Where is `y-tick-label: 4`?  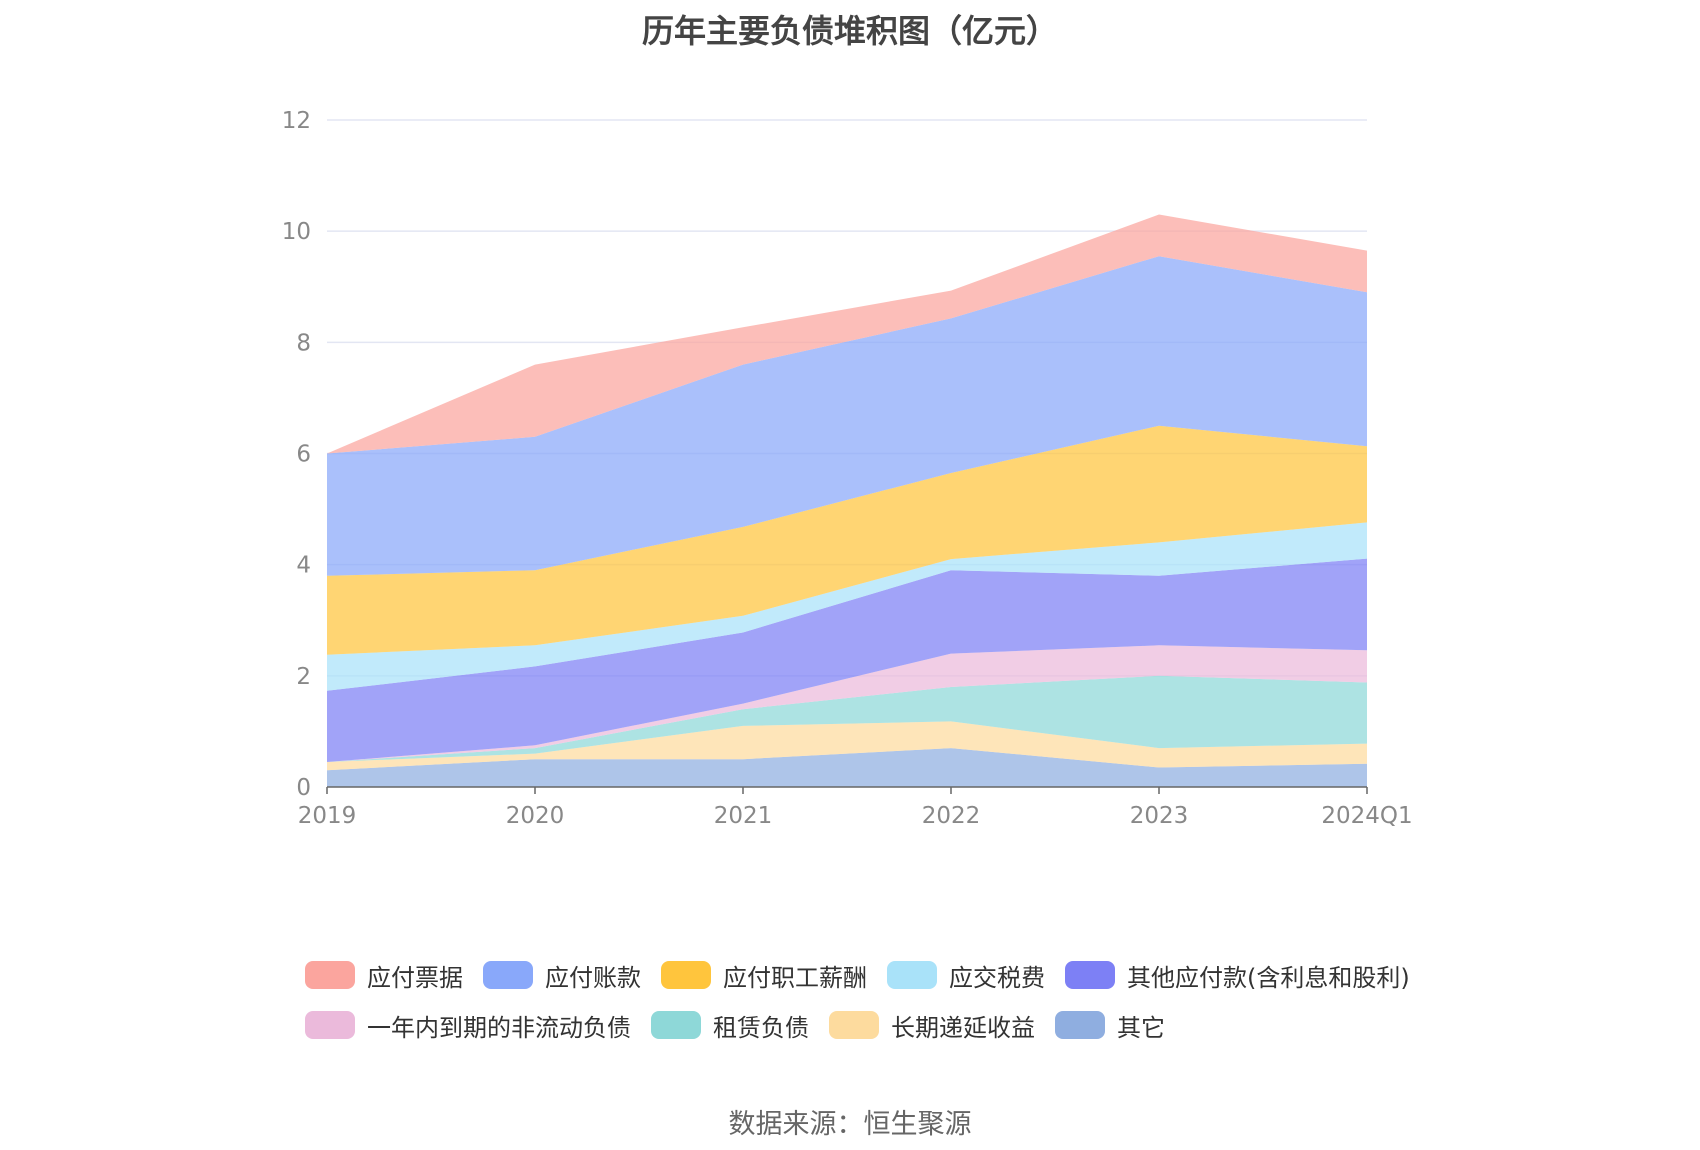 y-tick-label: 4 is located at coordinates (303, 566).